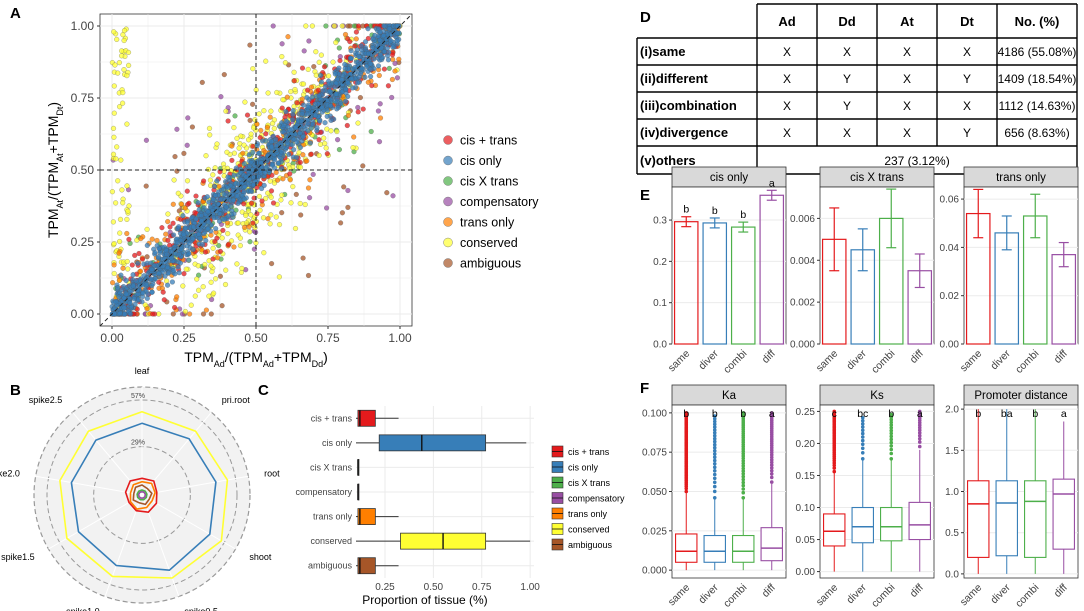 This screenshot has height=611, width=1084. What do you see at coordinates (952, 533) in the screenshot?
I see `y-tick-label: 0.5` at bounding box center [952, 533].